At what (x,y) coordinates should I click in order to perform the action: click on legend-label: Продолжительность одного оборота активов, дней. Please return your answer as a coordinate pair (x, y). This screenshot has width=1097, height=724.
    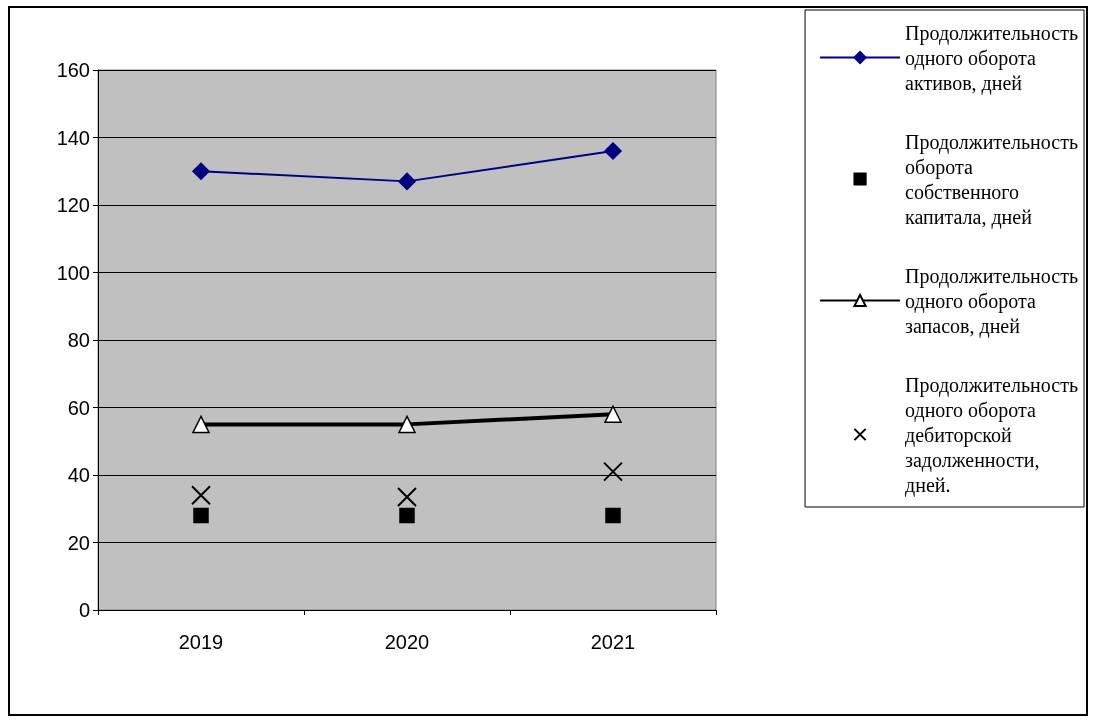
    Looking at the image, I should click on (992, 58).